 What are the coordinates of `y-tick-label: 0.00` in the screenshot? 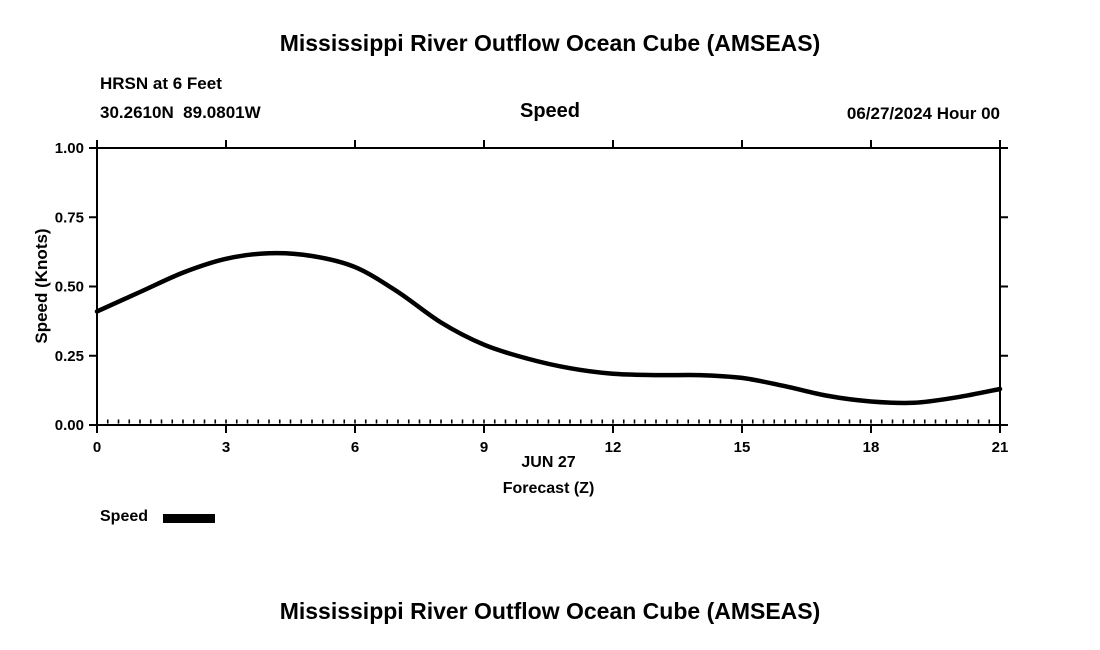 It's located at (69, 425).